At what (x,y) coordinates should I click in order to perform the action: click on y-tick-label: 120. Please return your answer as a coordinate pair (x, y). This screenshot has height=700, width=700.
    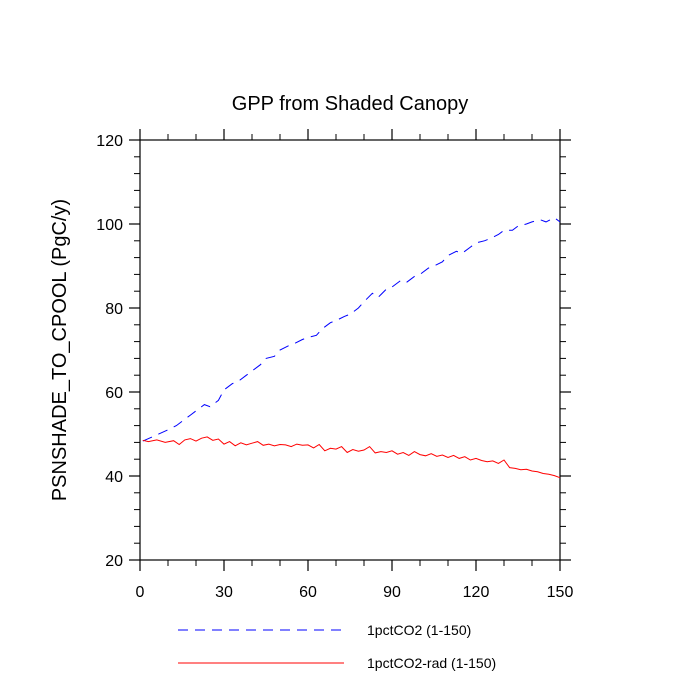
    Looking at the image, I should click on (109, 141).